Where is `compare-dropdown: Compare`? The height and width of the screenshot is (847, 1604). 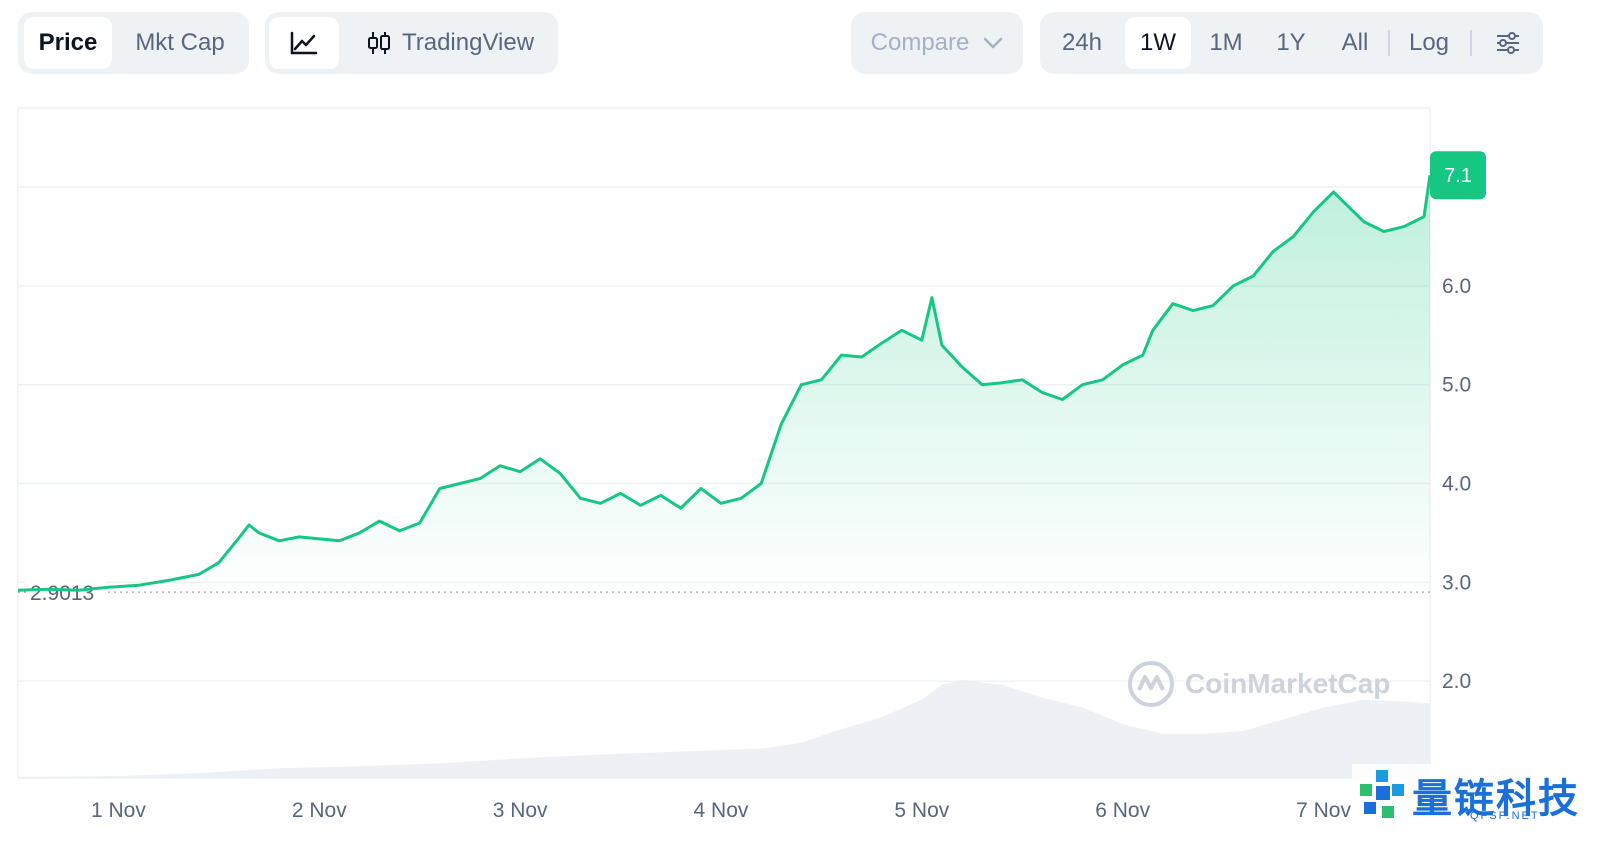 compare-dropdown: Compare is located at coordinates (937, 43).